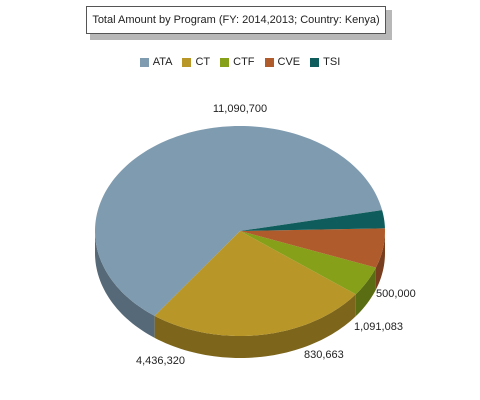  What do you see at coordinates (396, 294) in the screenshot?
I see `value-label-tsi: 500,000` at bounding box center [396, 294].